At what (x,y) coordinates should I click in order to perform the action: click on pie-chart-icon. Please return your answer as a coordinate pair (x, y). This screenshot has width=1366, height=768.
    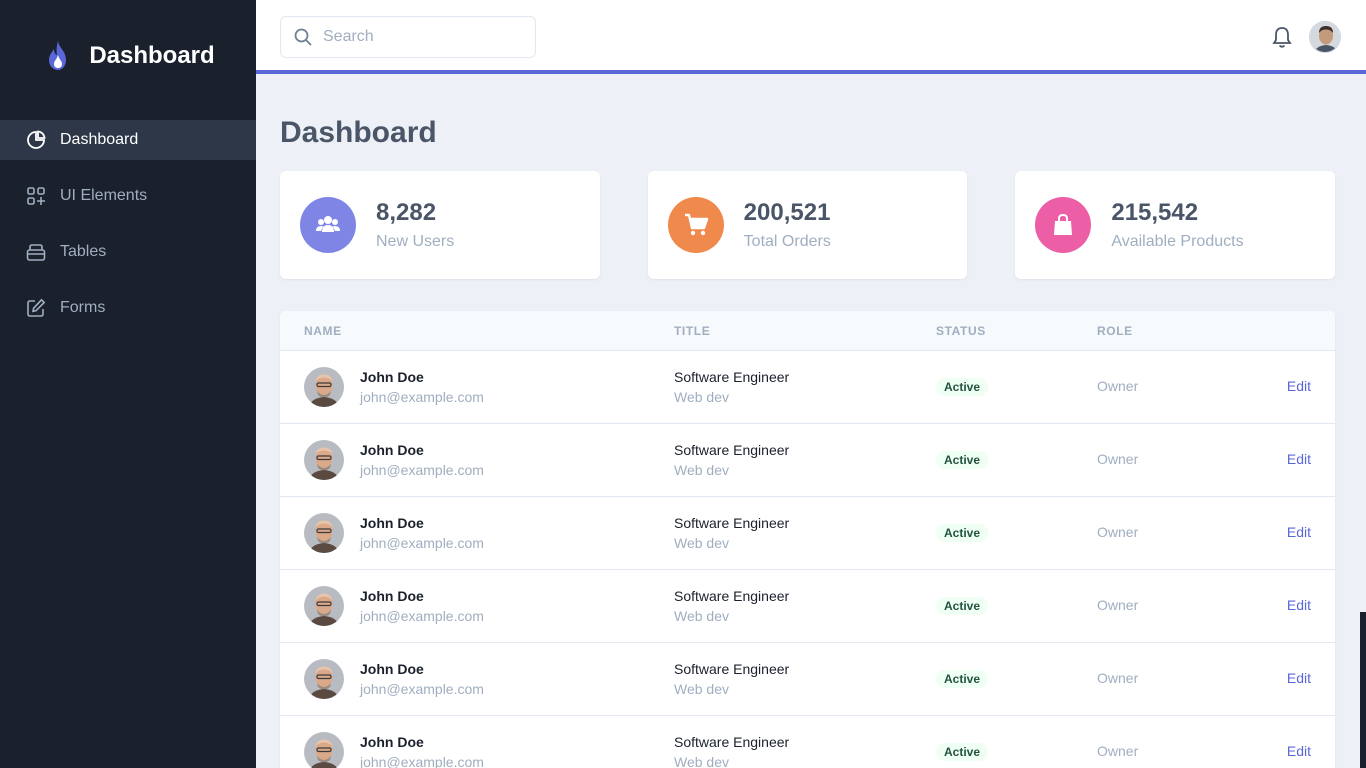
    Looking at the image, I should click on (36, 139).